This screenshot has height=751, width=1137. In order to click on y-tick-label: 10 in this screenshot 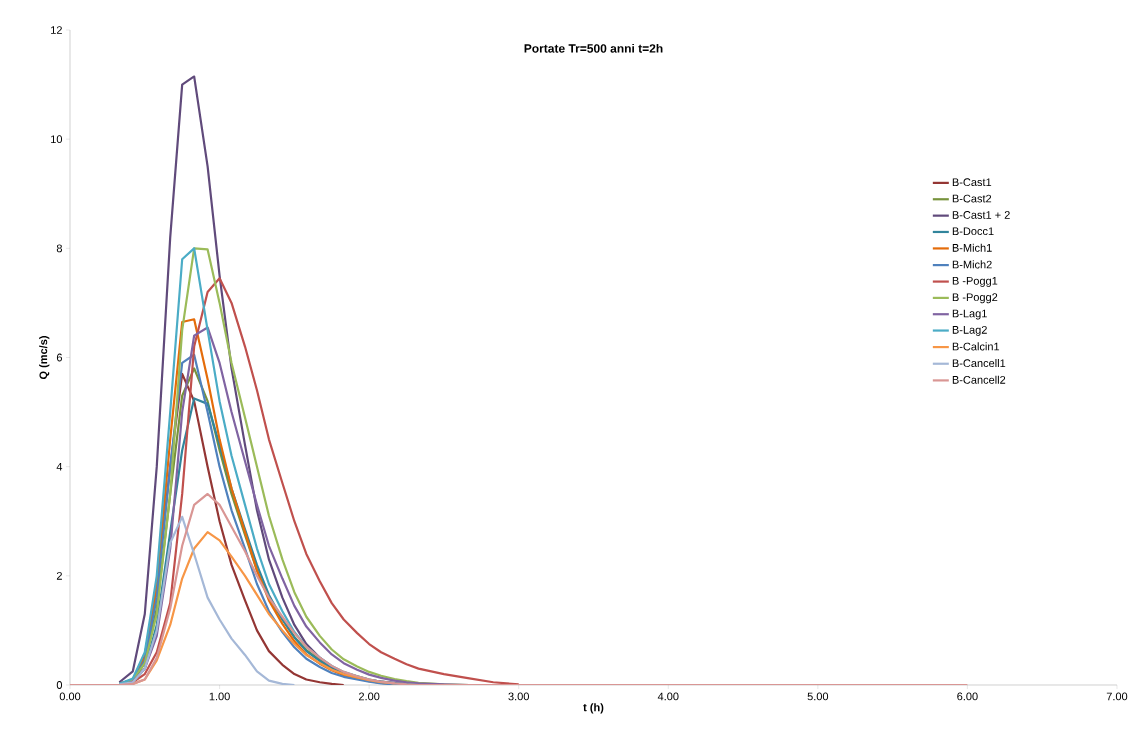, I will do `click(57, 139)`.